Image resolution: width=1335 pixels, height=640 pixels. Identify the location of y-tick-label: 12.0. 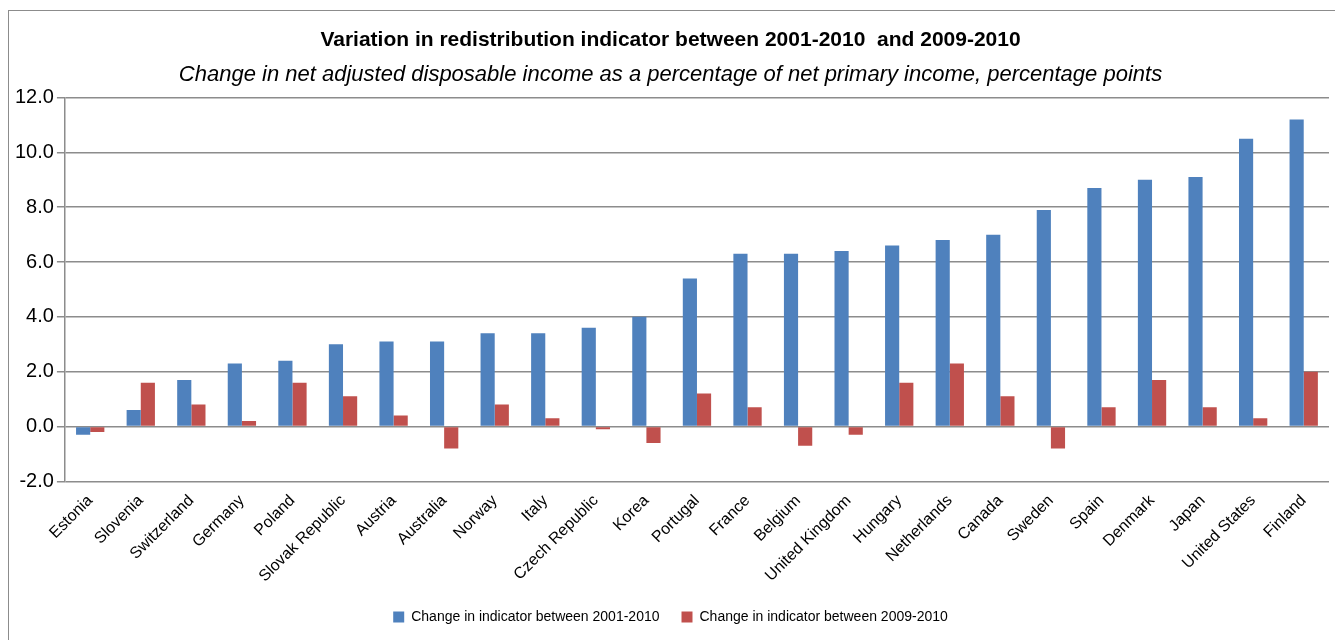
(34, 96).